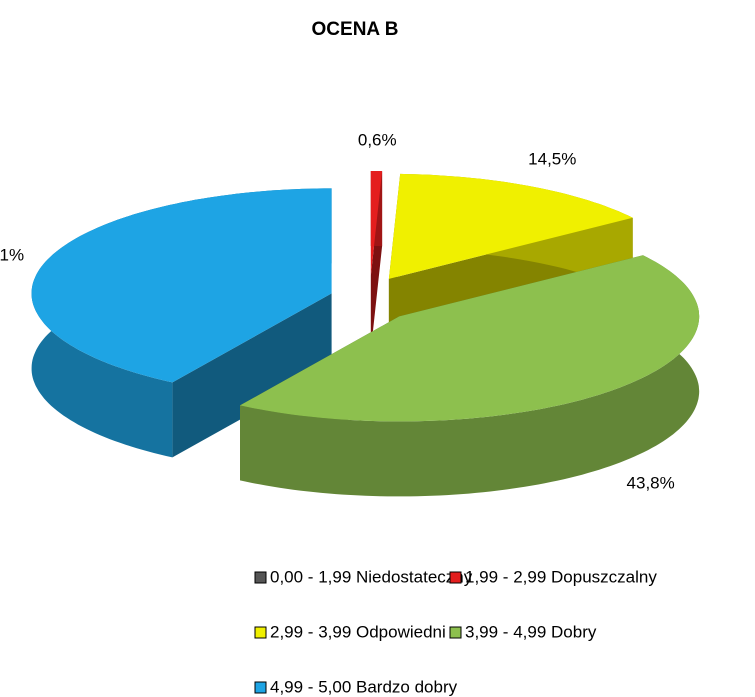 The image size is (755, 697). Describe the element at coordinates (561, 576) in the screenshot. I see `legend-label: 1,99 - 2,99 Dopuszczalny` at that location.